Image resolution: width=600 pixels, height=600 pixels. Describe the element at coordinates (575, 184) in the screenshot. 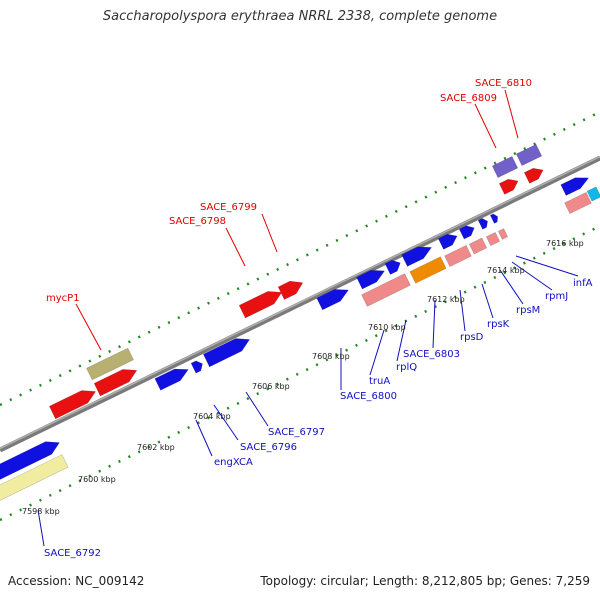

I see `gene-infa-blue` at that location.